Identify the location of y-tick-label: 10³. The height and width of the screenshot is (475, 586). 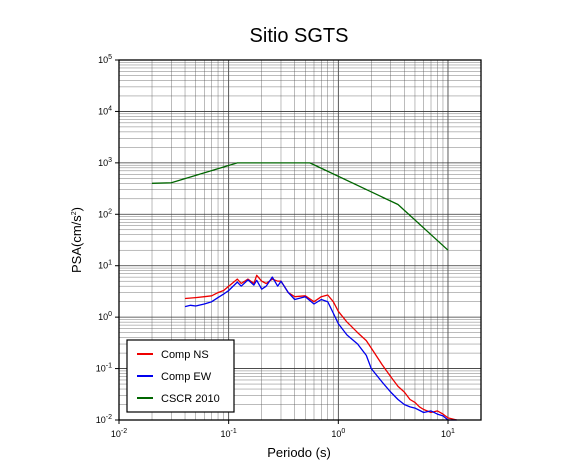
(105, 162).